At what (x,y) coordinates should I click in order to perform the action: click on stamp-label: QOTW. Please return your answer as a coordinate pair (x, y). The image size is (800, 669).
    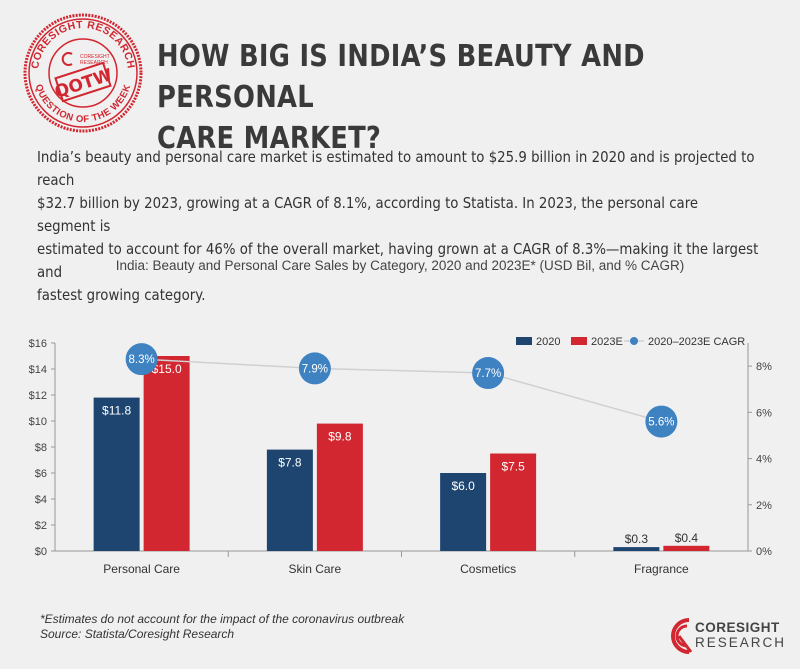
    Looking at the image, I should click on (83, 83).